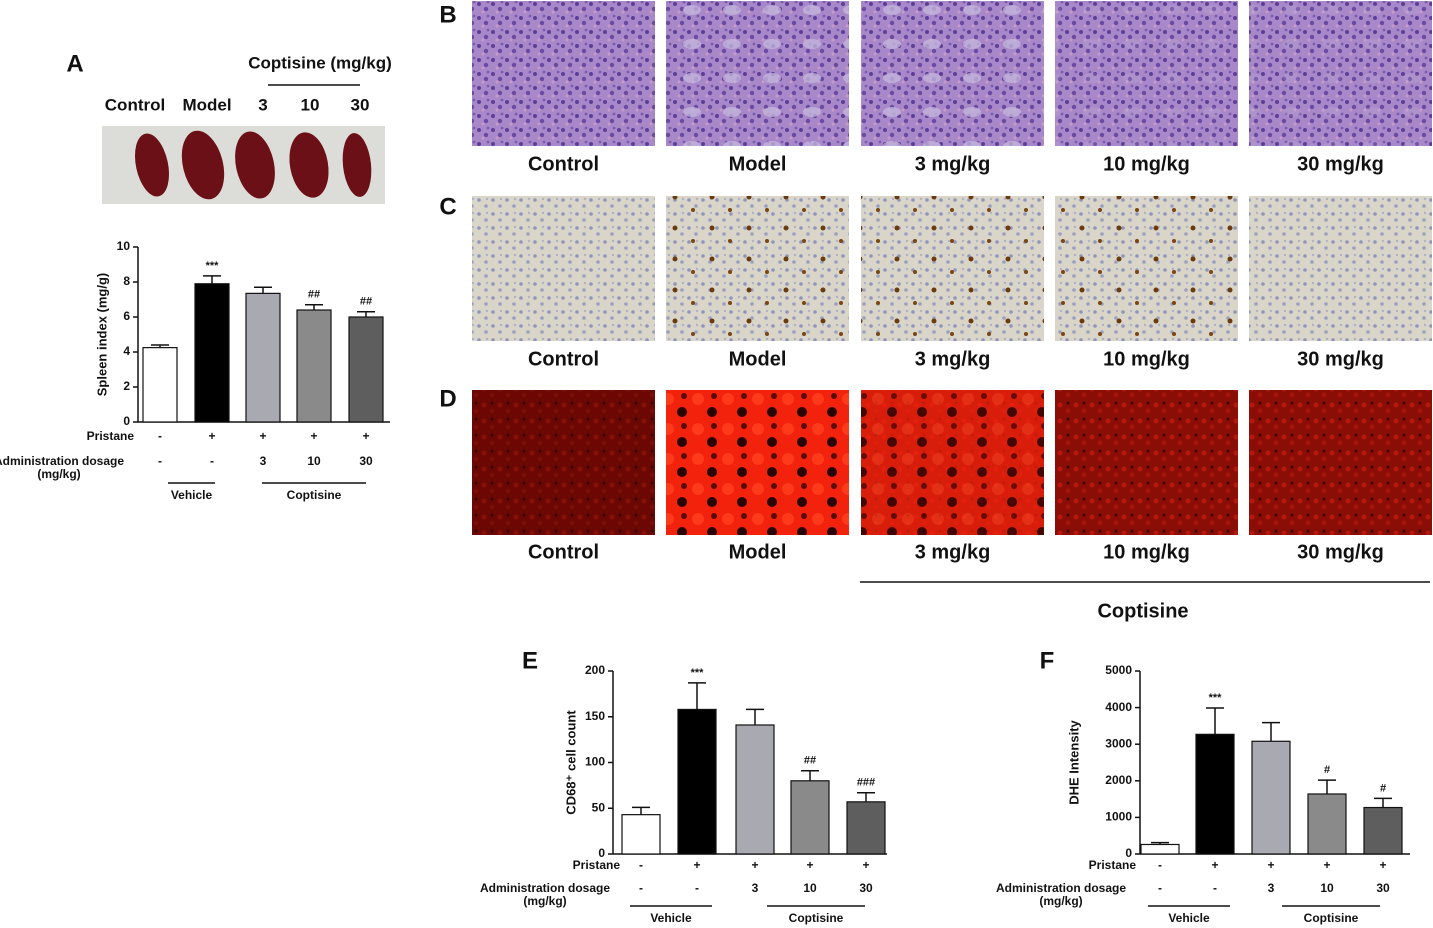 This screenshot has height=928, width=1433. I want to click on y-tick-label: 5000, so click(1118, 670).